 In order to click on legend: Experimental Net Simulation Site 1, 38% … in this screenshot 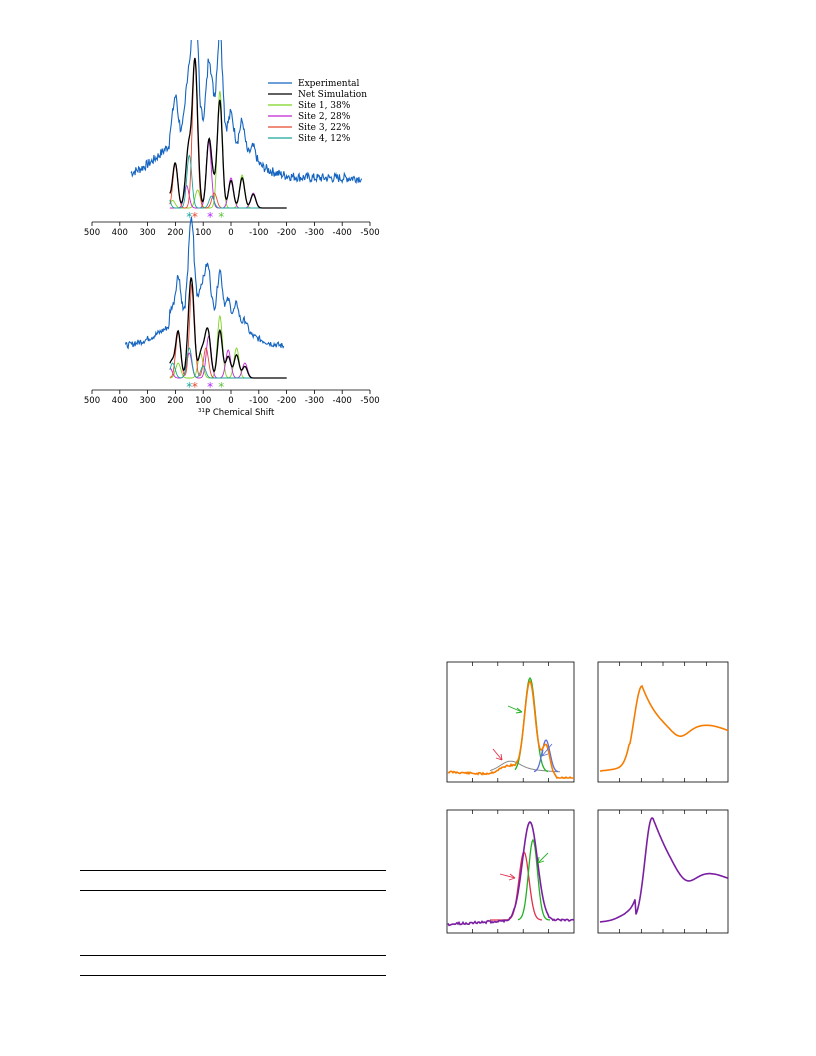, I will do `click(317, 111)`.